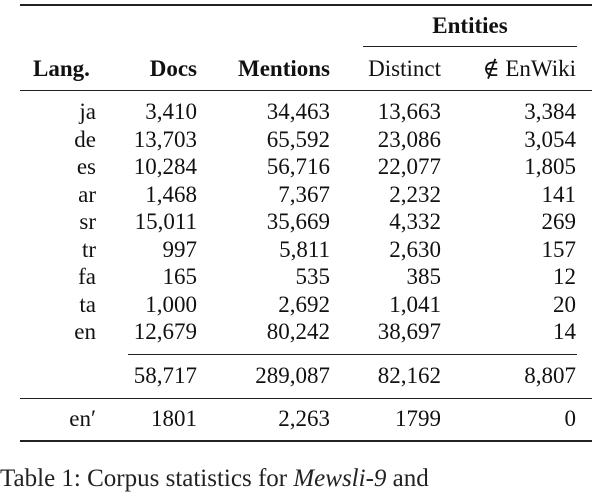 The height and width of the screenshot is (494, 592). Describe the element at coordinates (559, 221) in the screenshot. I see `cell-not-in-enwiki: 269` at that location.